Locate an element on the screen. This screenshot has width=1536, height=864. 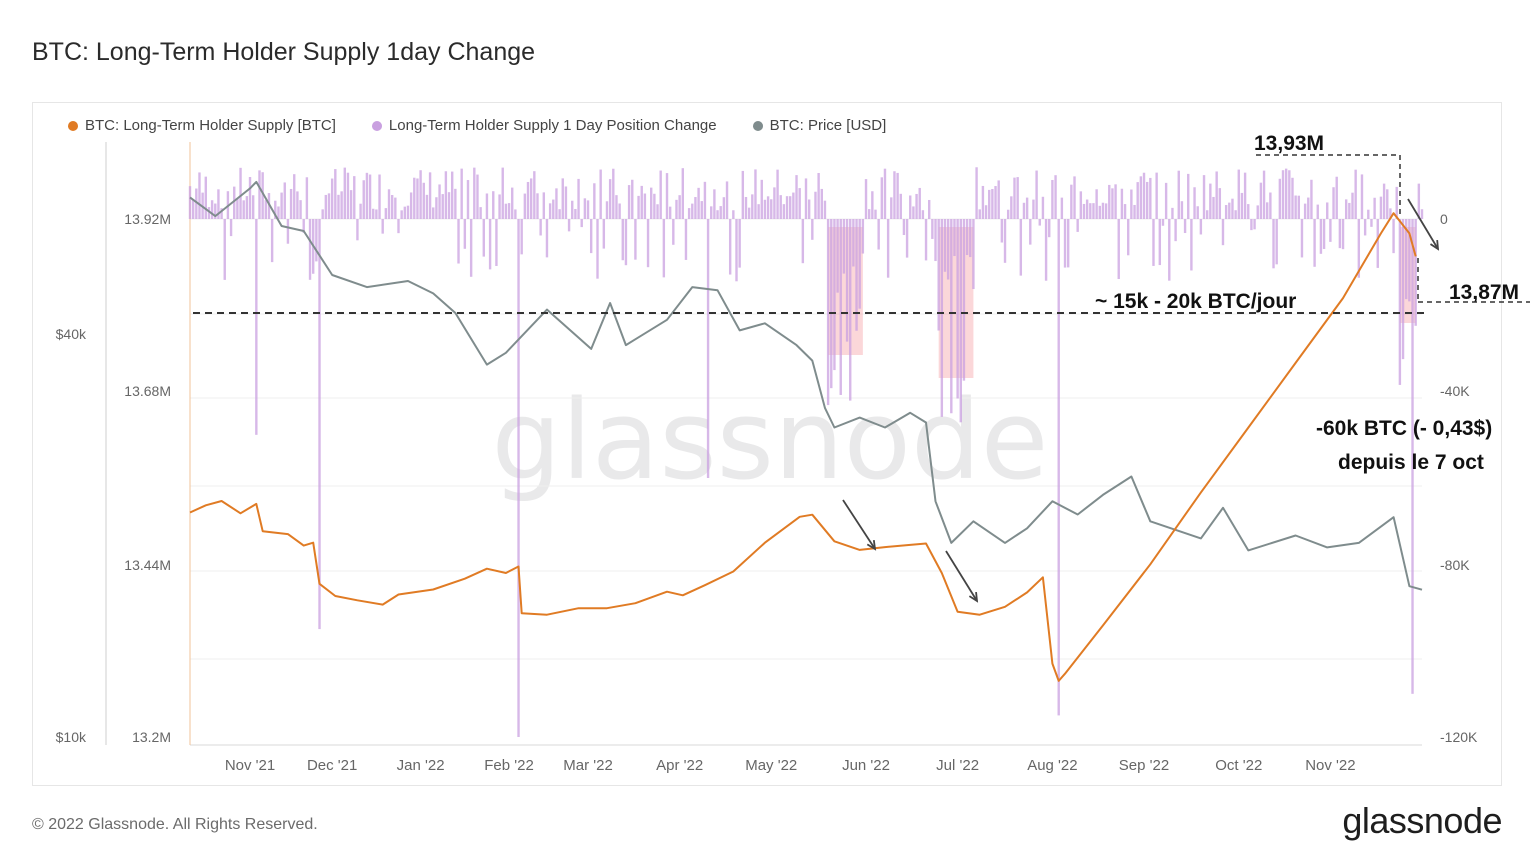
change-tick-label: -80K is located at coordinates (1455, 565).